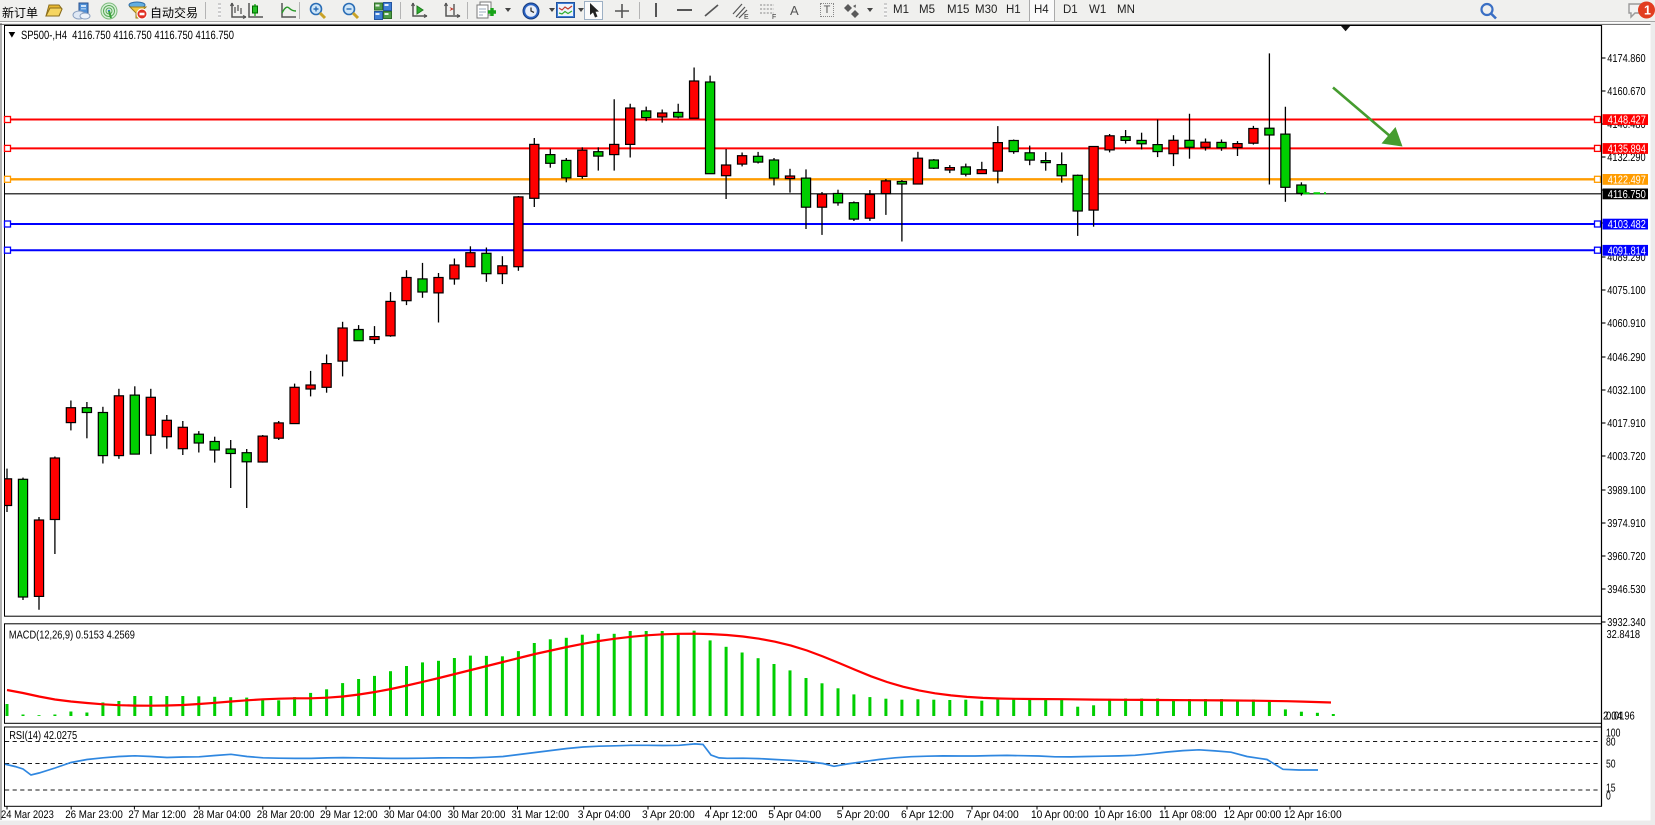  I want to click on svg-text: 3960.720, so click(1626, 557).